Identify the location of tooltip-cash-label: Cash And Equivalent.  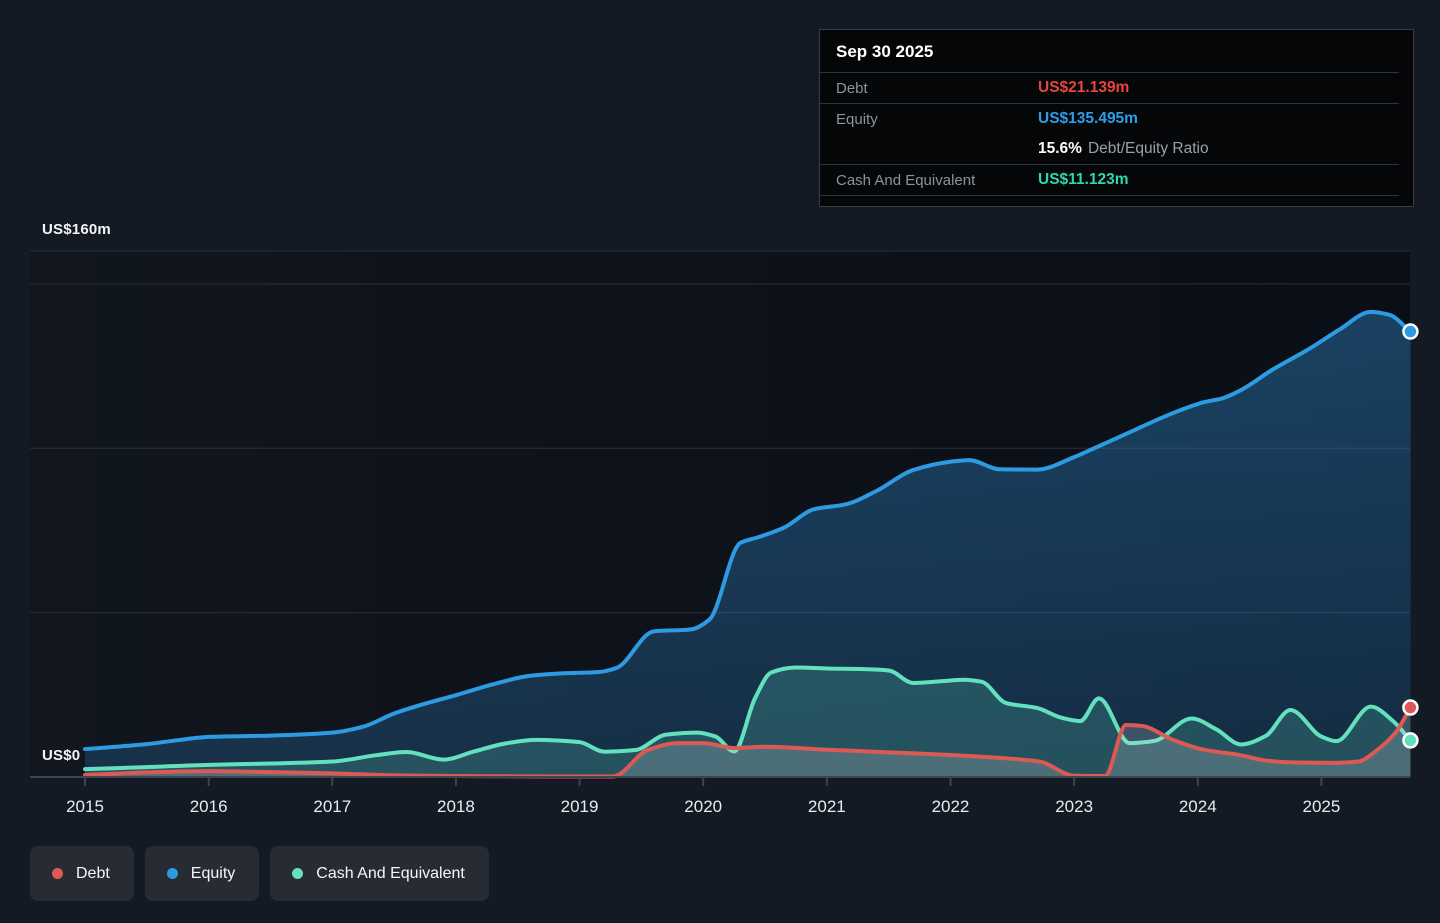
(906, 180).